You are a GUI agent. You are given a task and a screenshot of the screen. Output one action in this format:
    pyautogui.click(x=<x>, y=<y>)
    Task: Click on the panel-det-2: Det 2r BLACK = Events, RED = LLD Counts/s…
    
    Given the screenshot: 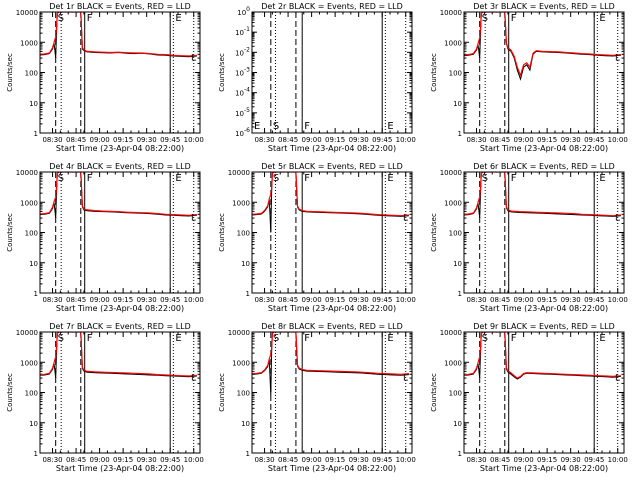 What is the action you would take?
    pyautogui.click(x=317, y=77)
    